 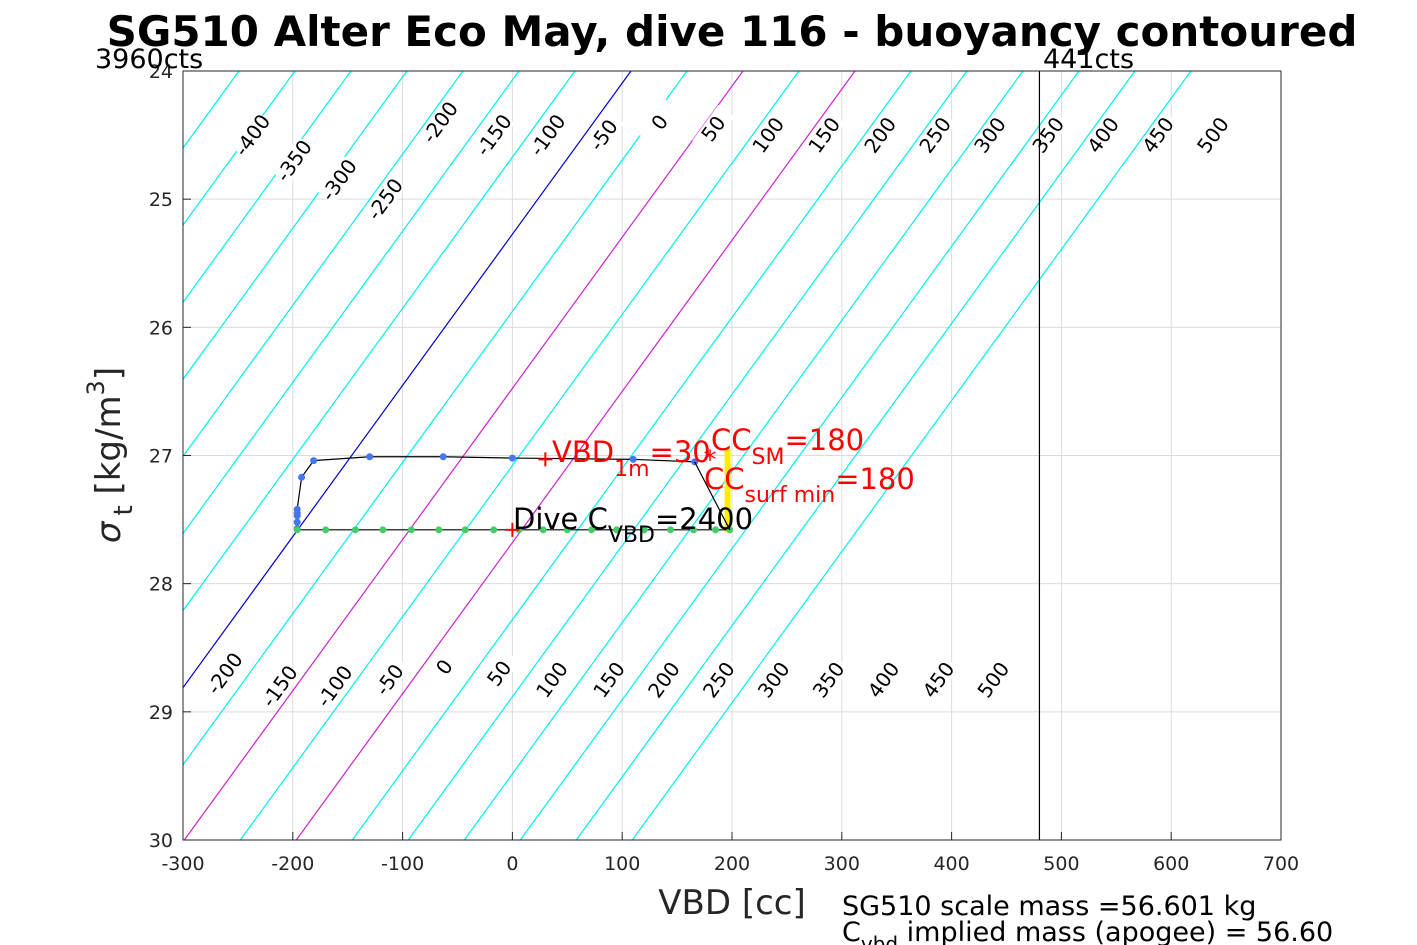 I want to click on y-axis-label: σt [kg/m3], so click(x=110, y=455).